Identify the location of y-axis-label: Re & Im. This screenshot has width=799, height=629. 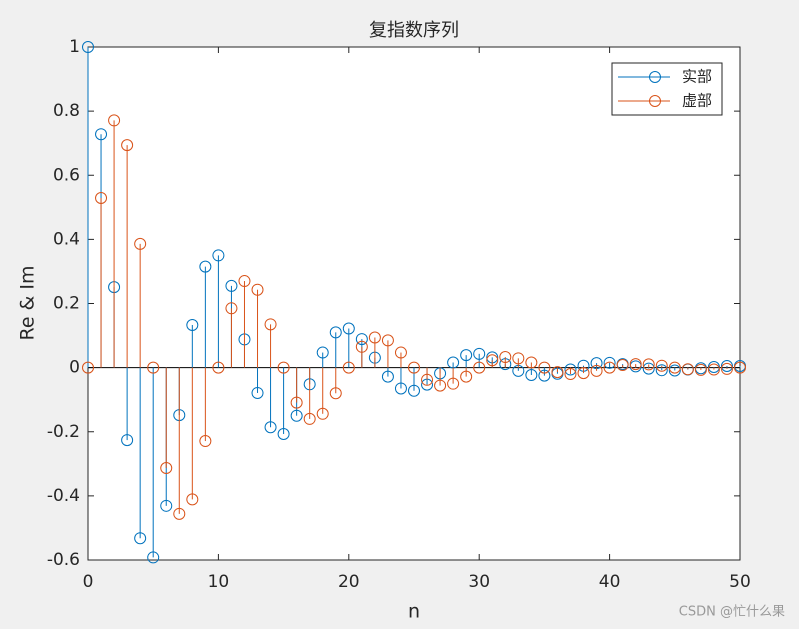
(28, 302).